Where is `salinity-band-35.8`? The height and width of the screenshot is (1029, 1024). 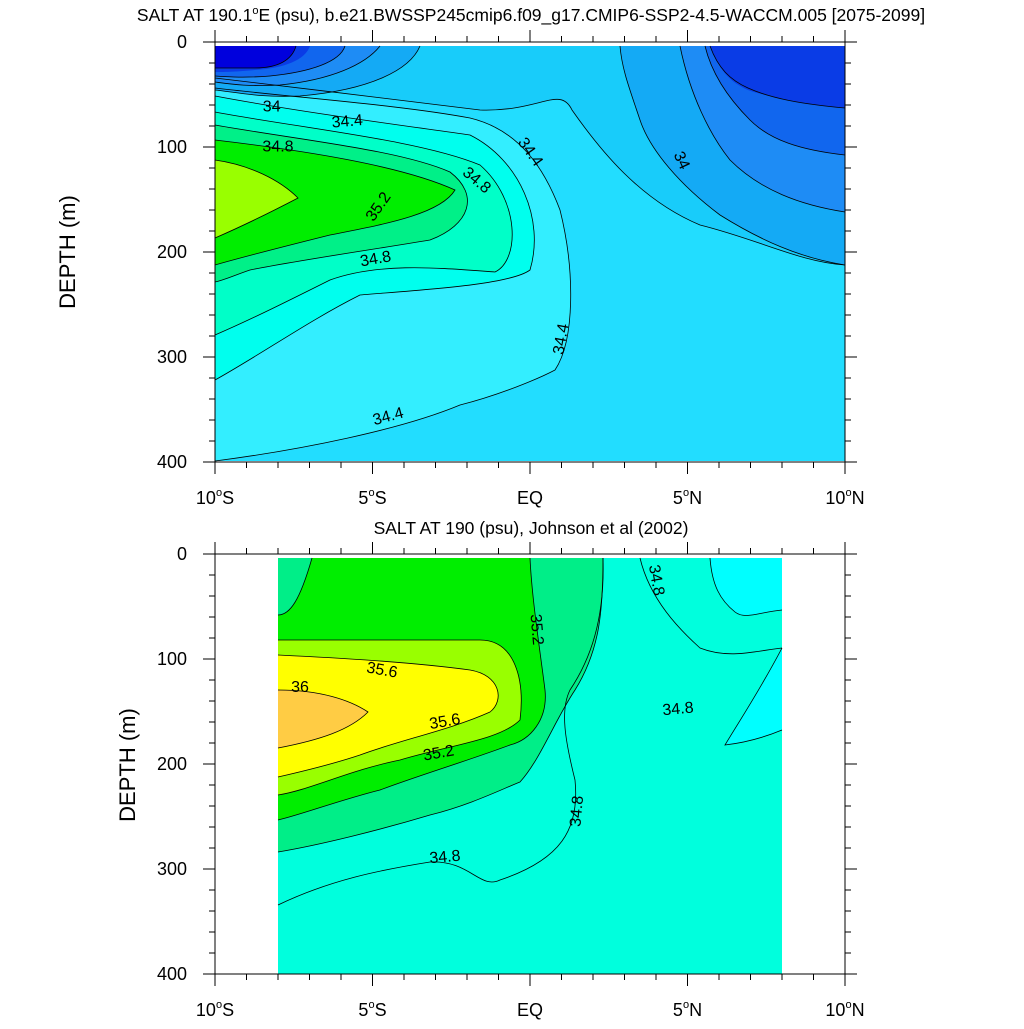 salinity-band-35.8 is located at coordinates (323, 719).